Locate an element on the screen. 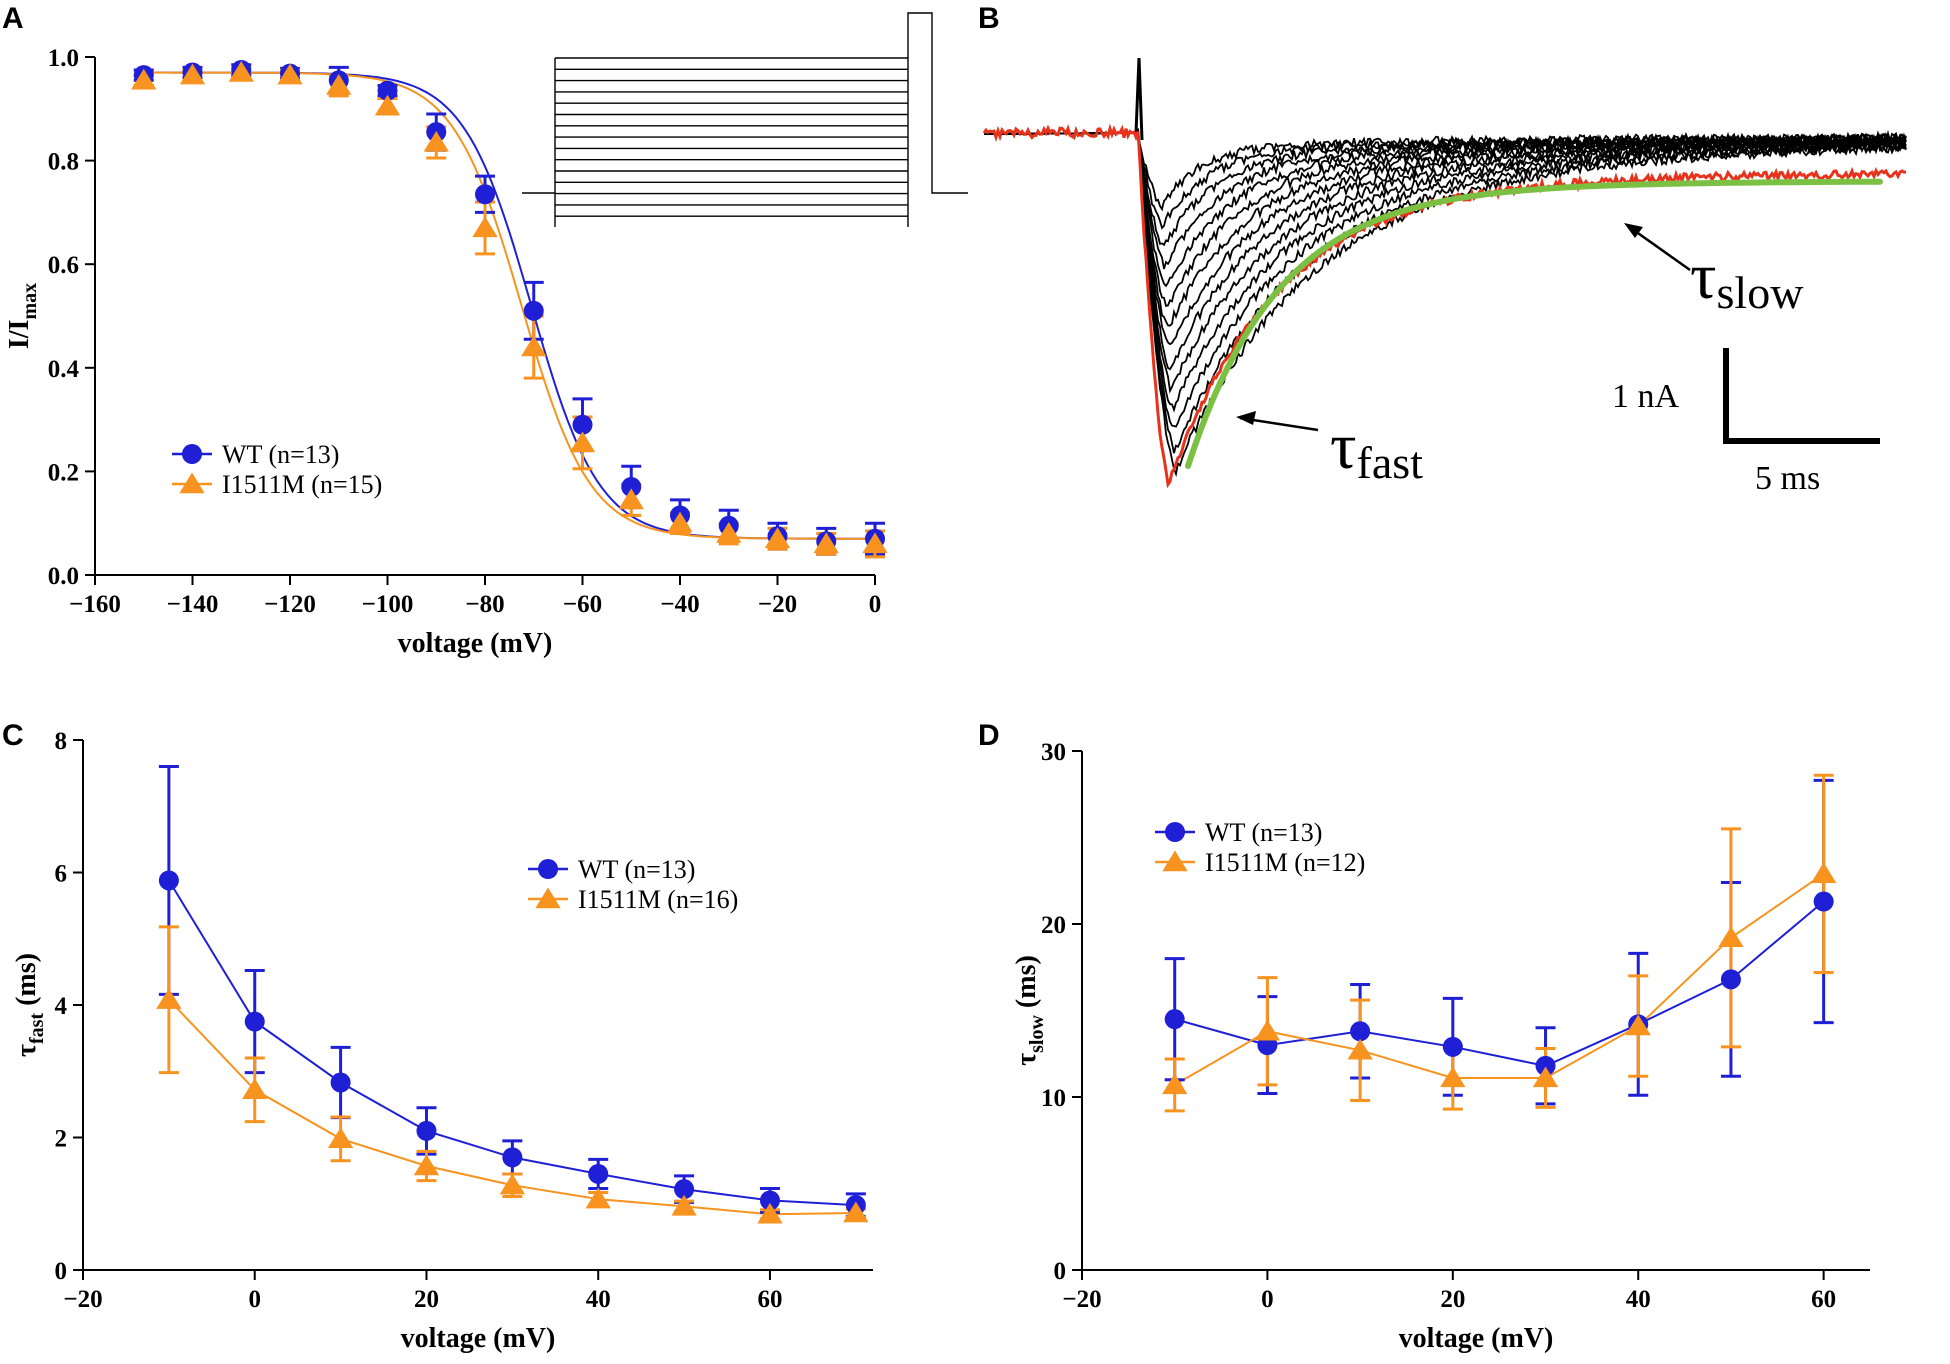 This screenshot has height=1364, width=1950. panel-letter-c: C is located at coordinates (13, 735).